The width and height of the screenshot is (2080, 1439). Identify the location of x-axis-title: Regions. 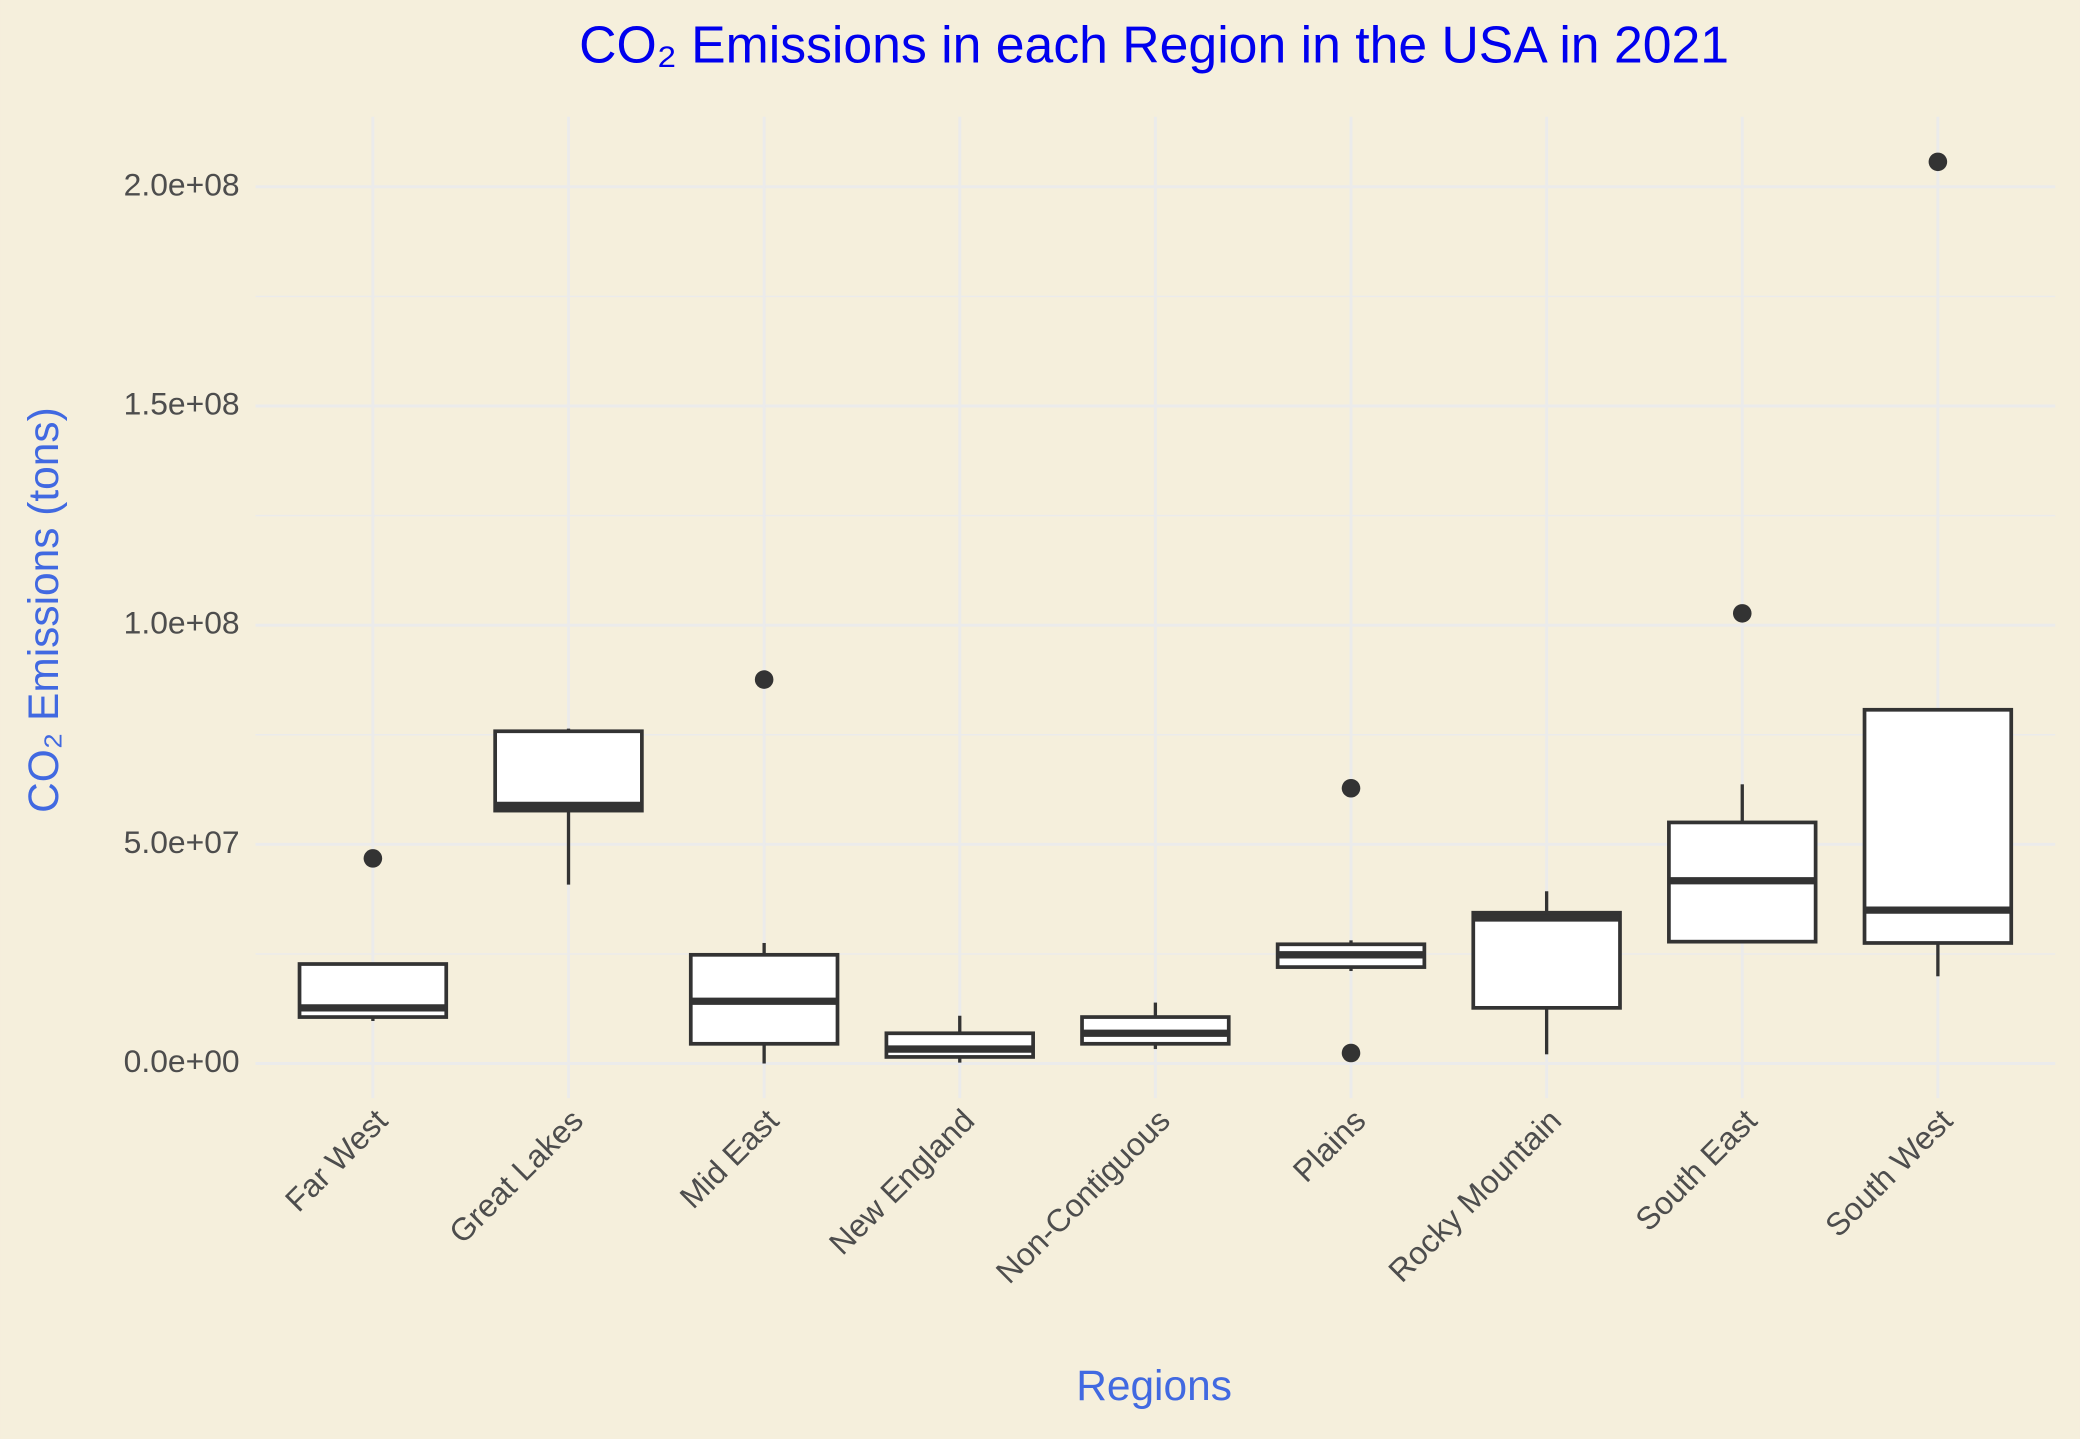
(1154, 1385).